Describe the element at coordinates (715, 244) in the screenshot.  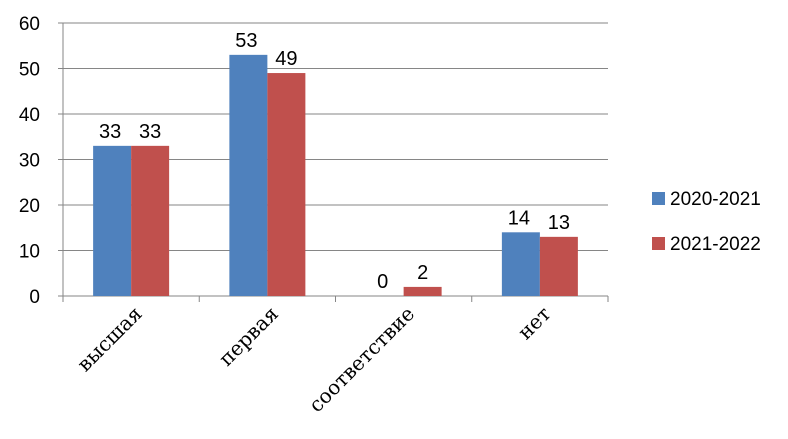
I see `legend-label: 2021-2022` at that location.